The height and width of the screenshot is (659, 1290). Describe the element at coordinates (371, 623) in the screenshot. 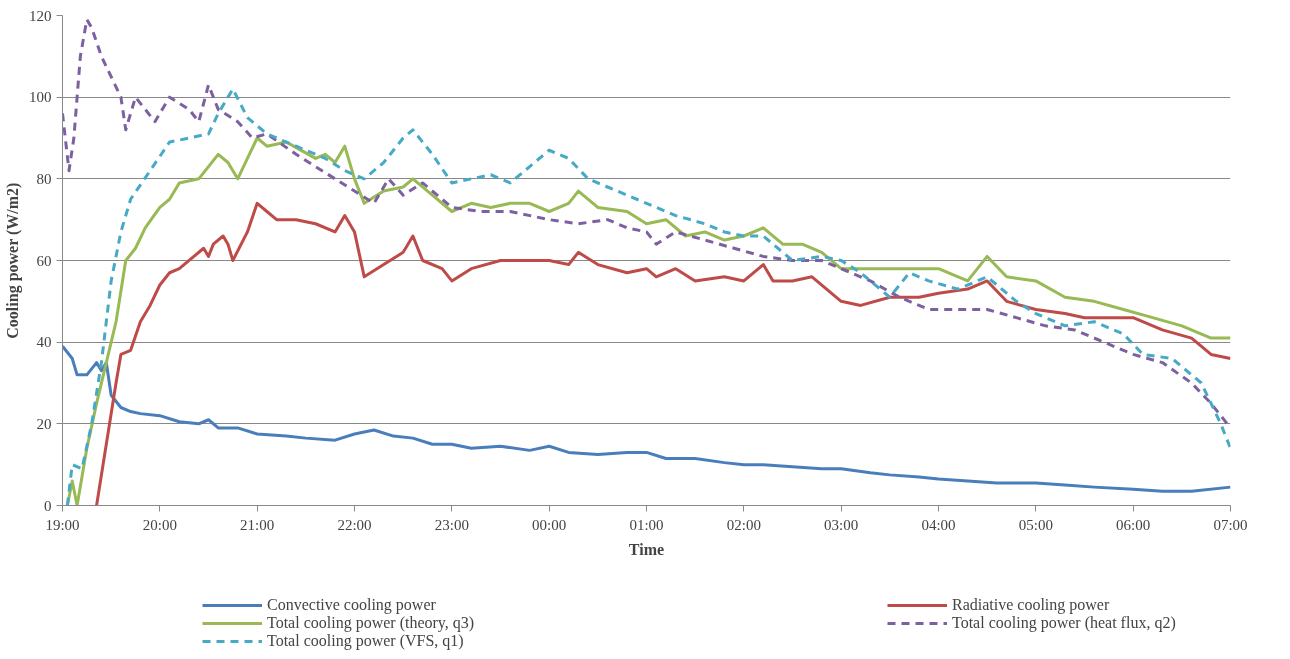

I see `legend-label: Total cooling power (theory, q3)` at that location.